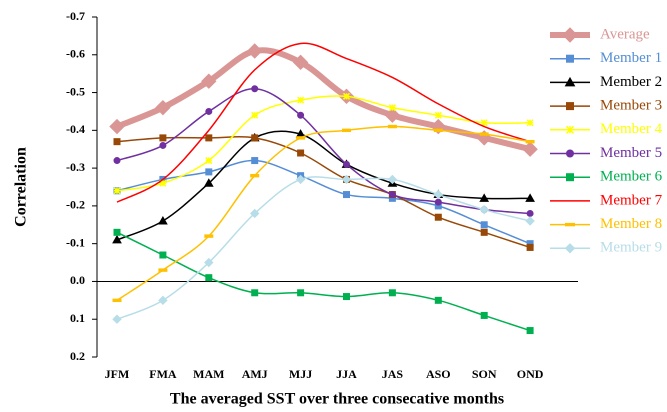 The image size is (667, 412). Describe the element at coordinates (631, 200) in the screenshot. I see `legend-label: Member 7` at that location.